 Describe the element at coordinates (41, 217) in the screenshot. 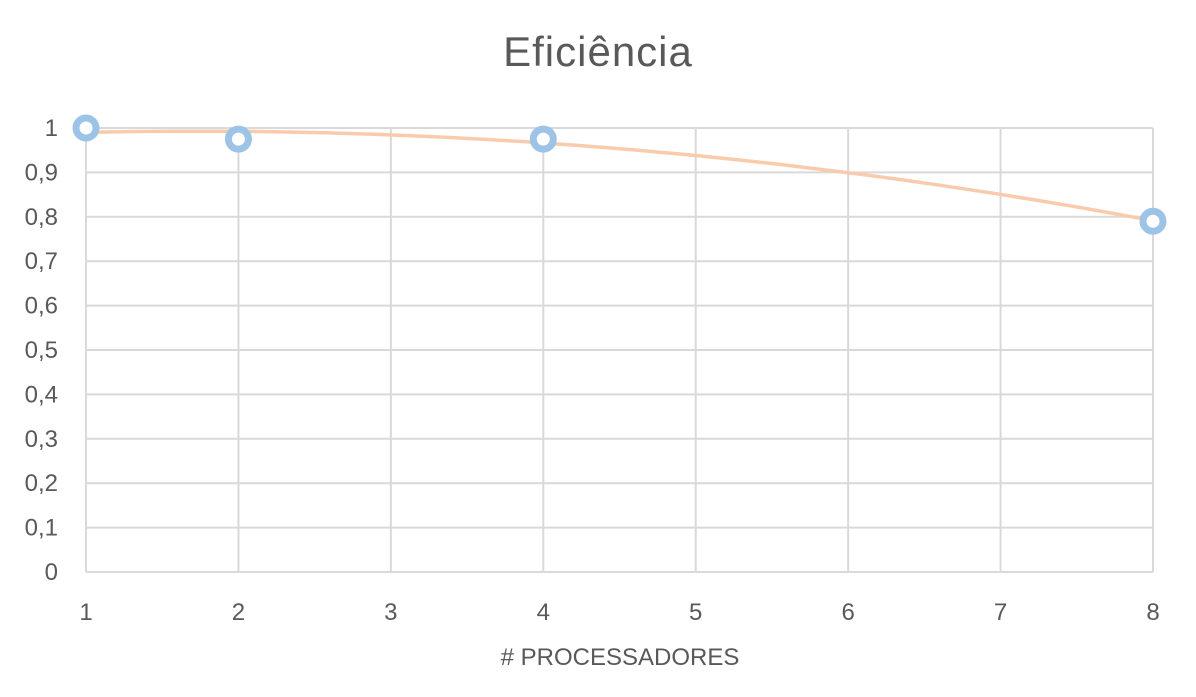

I see `y-tick-label: 0,8` at that location.